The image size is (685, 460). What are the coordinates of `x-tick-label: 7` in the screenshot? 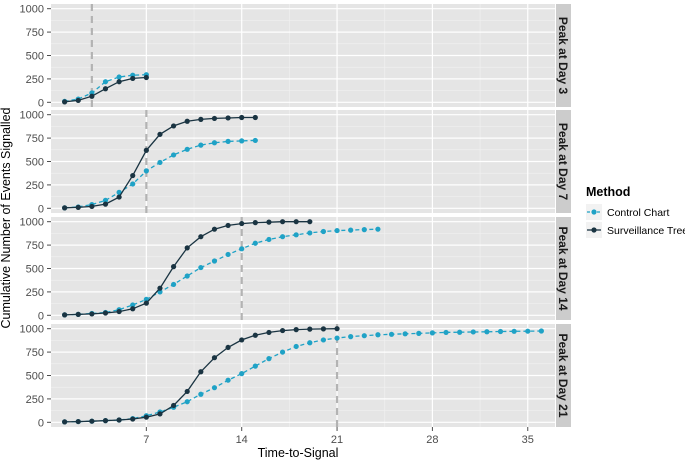 It's located at (146, 440).